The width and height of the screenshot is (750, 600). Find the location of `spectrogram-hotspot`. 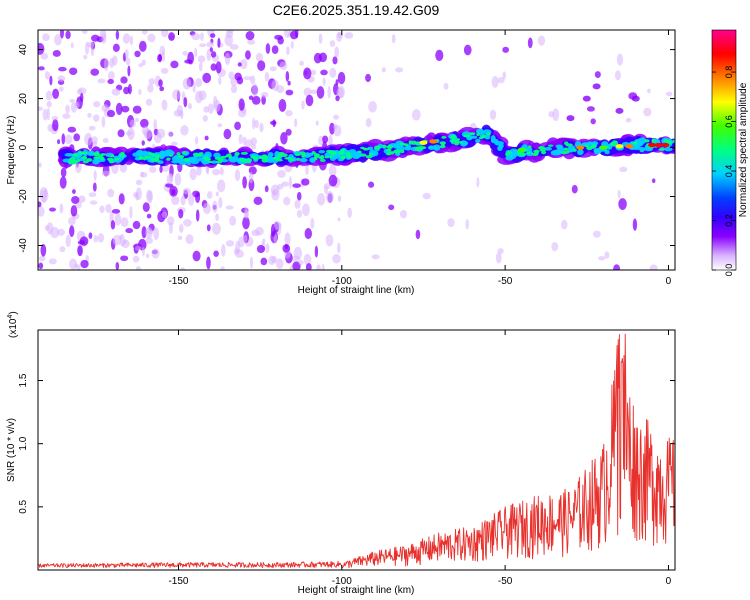

spectrogram-hotspot is located at coordinates (652, 145).